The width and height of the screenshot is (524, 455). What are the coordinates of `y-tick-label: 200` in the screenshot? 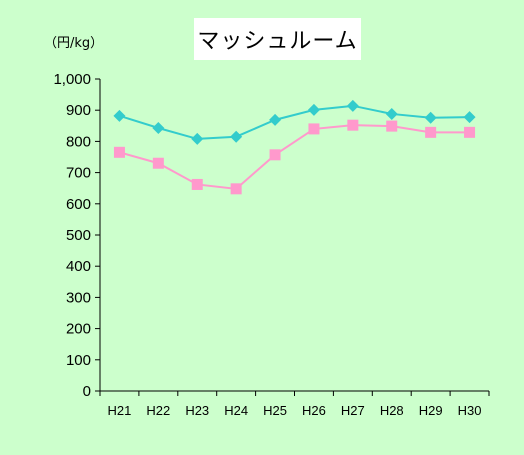 It's located at (78, 329).